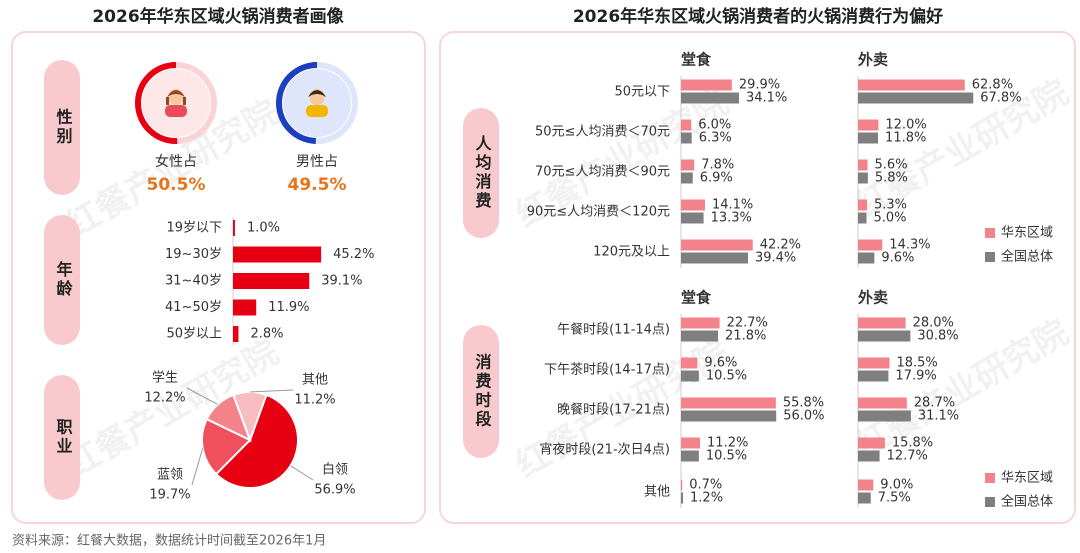 This screenshot has width=1080, height=553. I want to click on section-label: 性别, so click(64, 127).